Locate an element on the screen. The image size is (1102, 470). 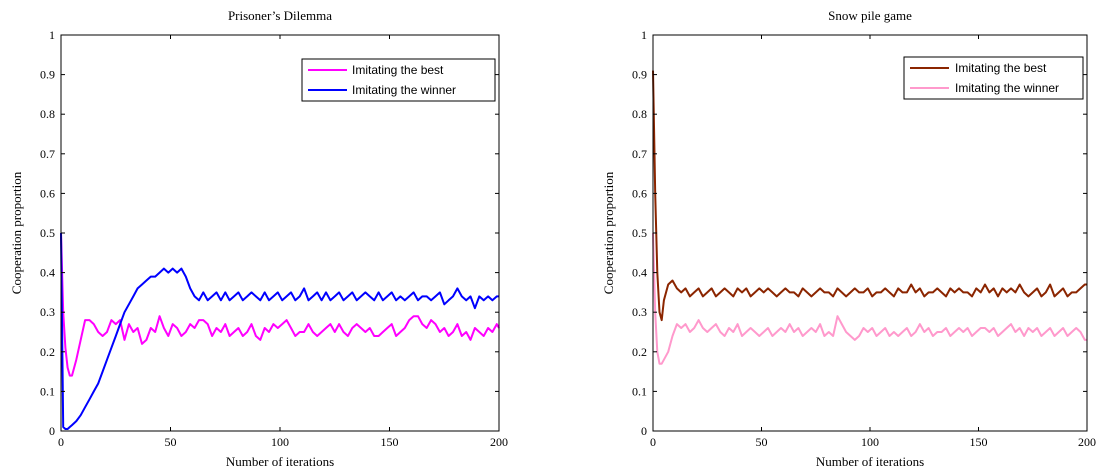
chart-title: Snow pile game is located at coordinates (870, 15).